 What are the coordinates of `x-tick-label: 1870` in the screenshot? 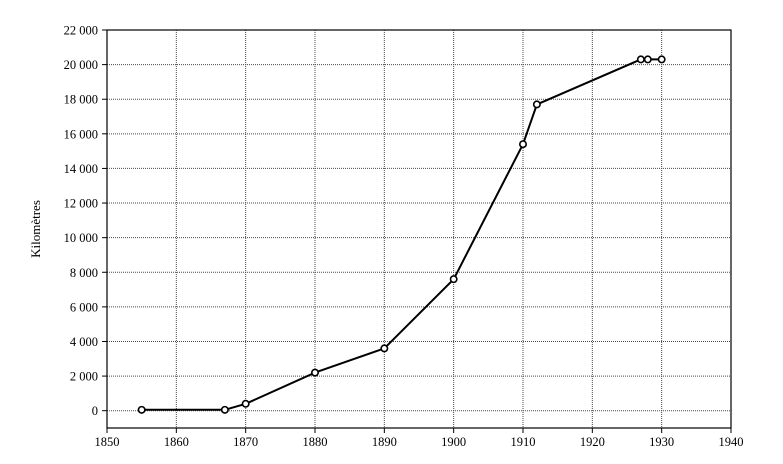 It's located at (245, 442).